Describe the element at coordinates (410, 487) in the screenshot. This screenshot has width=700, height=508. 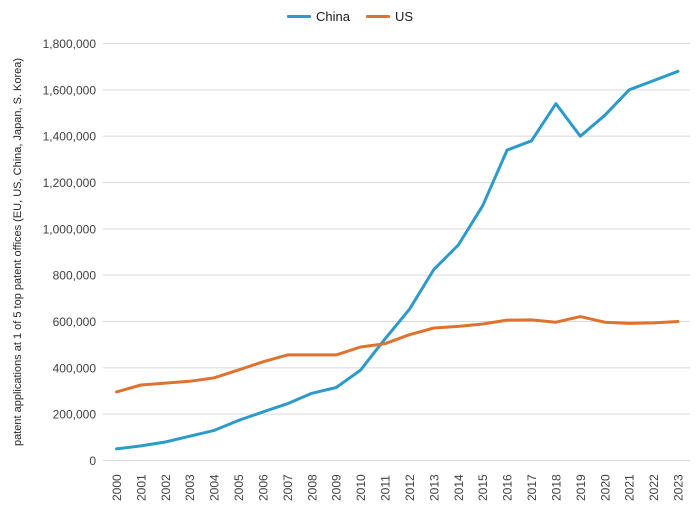
I see `x-tick-label: 2012` at that location.